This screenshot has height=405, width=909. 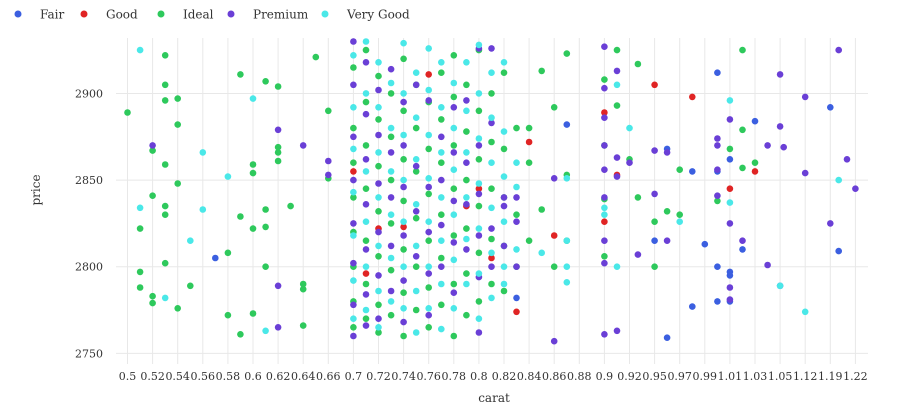 What do you see at coordinates (231, 14) in the screenshot?
I see `legend-marker` at bounding box center [231, 14].